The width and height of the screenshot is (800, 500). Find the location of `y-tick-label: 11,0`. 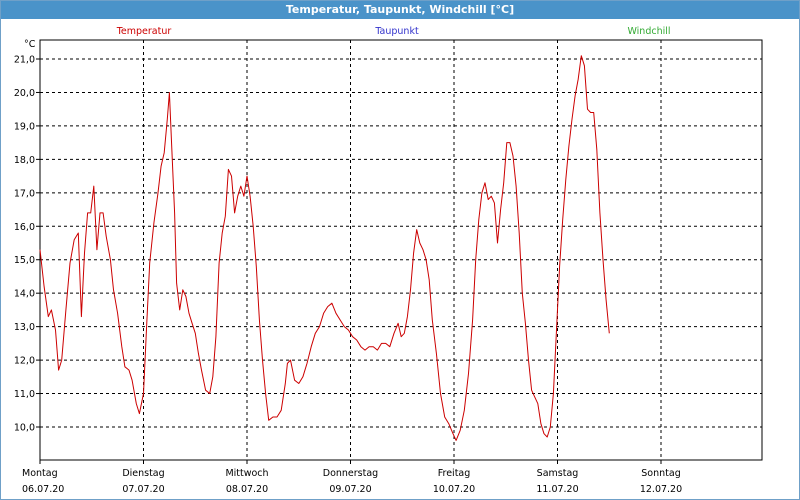

y-tick-label: 11,0 is located at coordinates (24, 394).